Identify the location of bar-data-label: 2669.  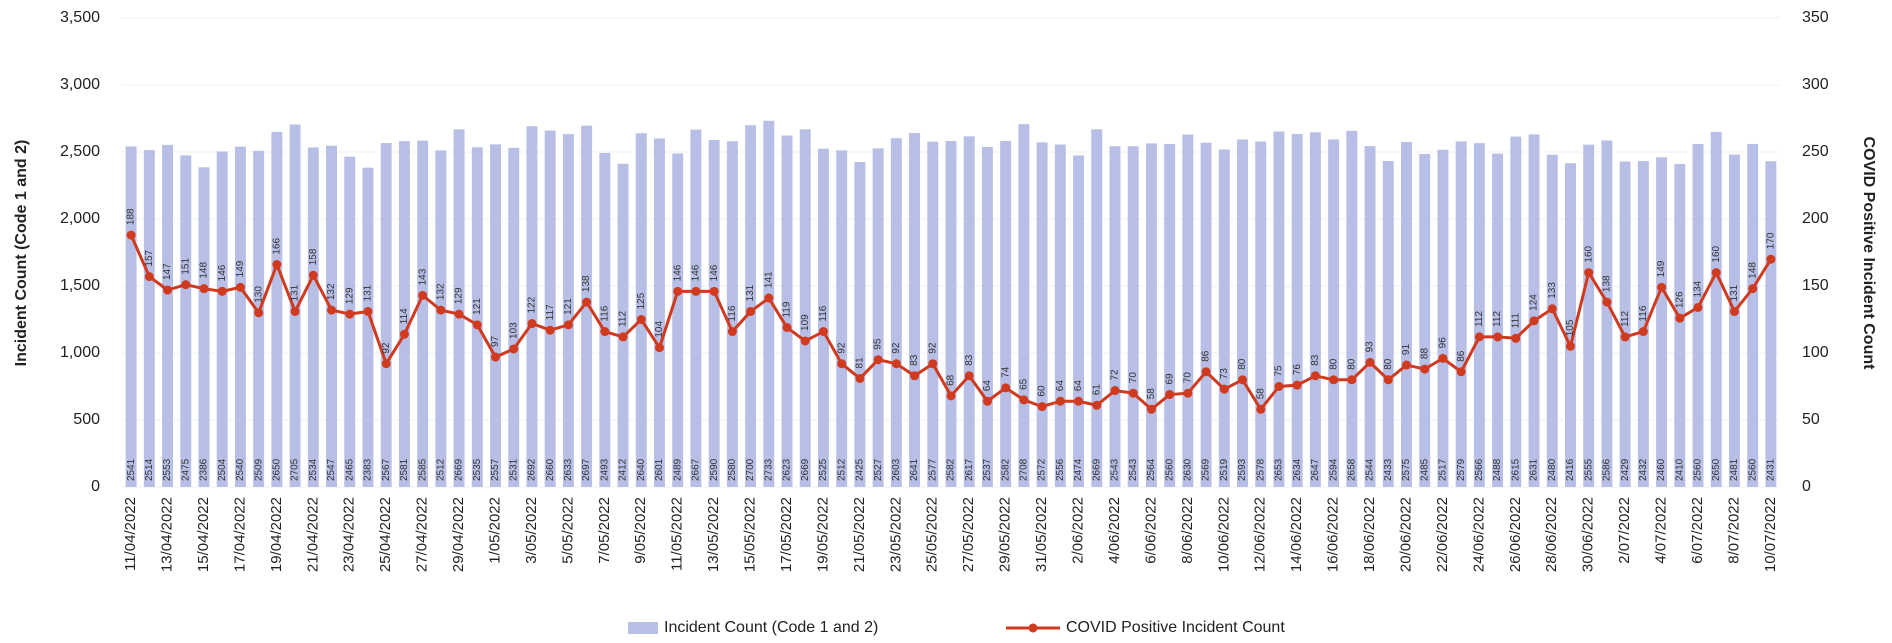
(459, 469).